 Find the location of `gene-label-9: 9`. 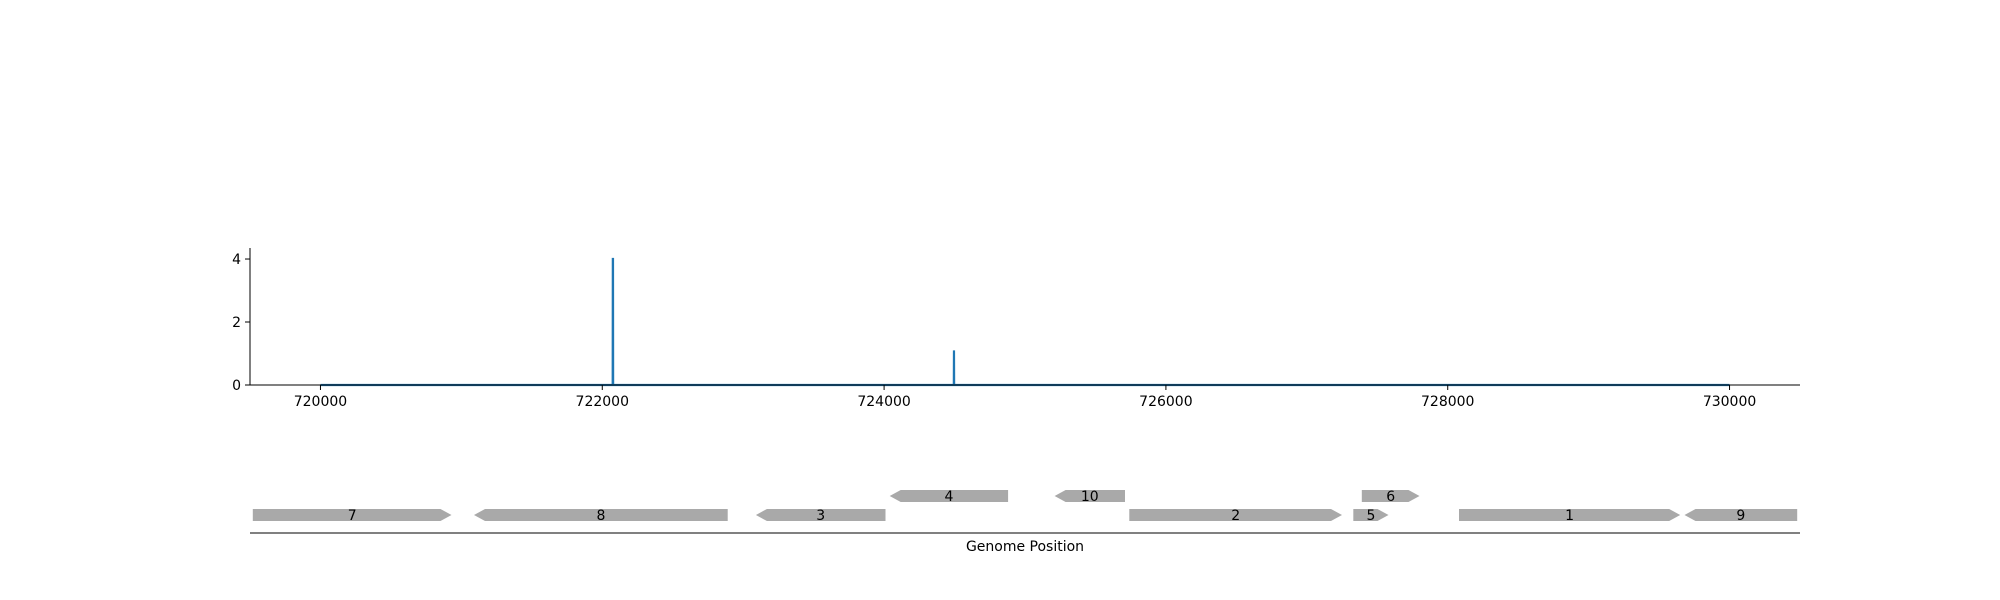

gene-label-9: 9 is located at coordinates (1740, 516).